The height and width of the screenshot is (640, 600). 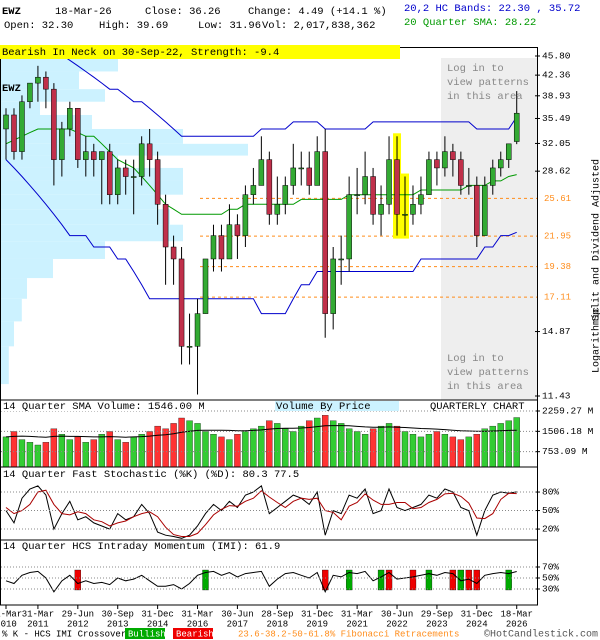 I want to click on sma-info: 20 Quarter SMA: 28.22, so click(x=470, y=23).